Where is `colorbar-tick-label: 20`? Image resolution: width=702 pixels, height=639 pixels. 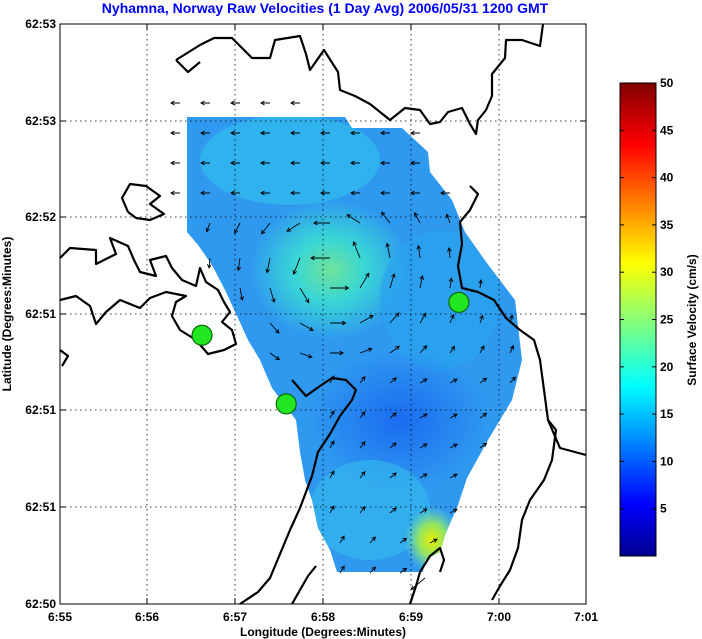 colorbar-tick-label: 20 is located at coordinates (667, 367).